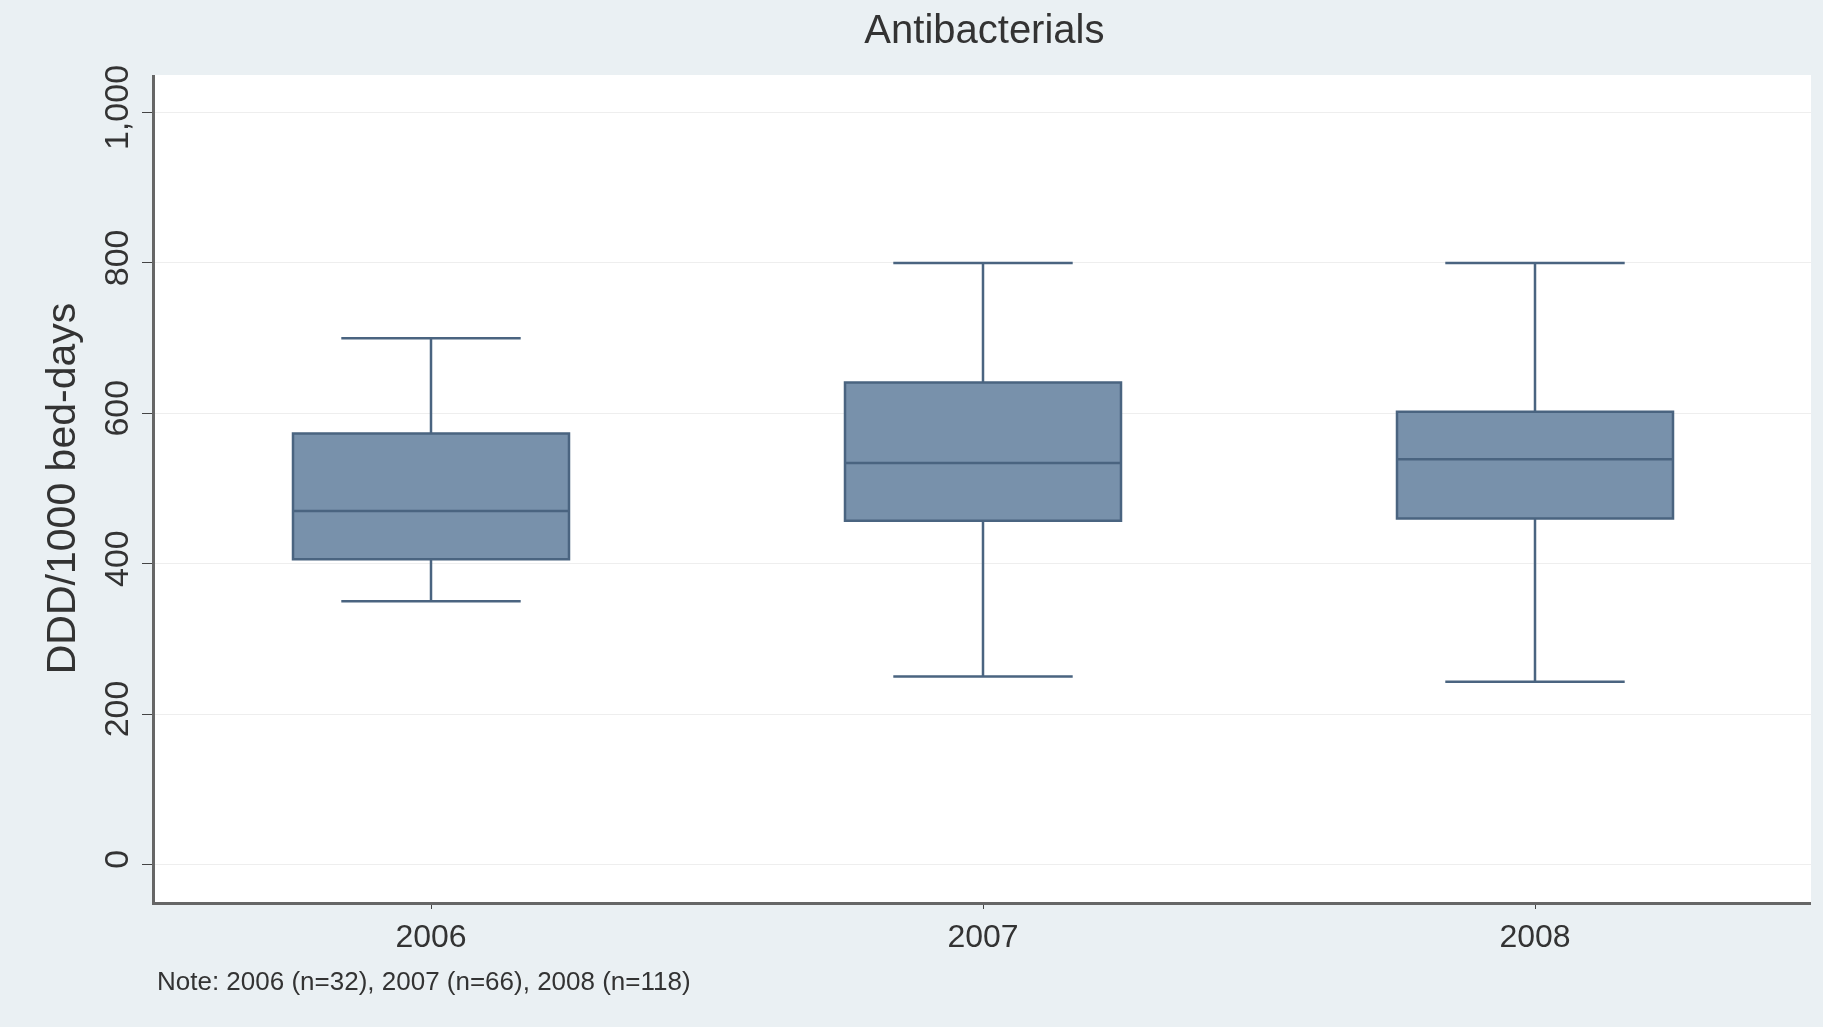 This screenshot has width=1823, height=1027. Describe the element at coordinates (116, 107) in the screenshot. I see `y-tick-label: 1,000` at that location.